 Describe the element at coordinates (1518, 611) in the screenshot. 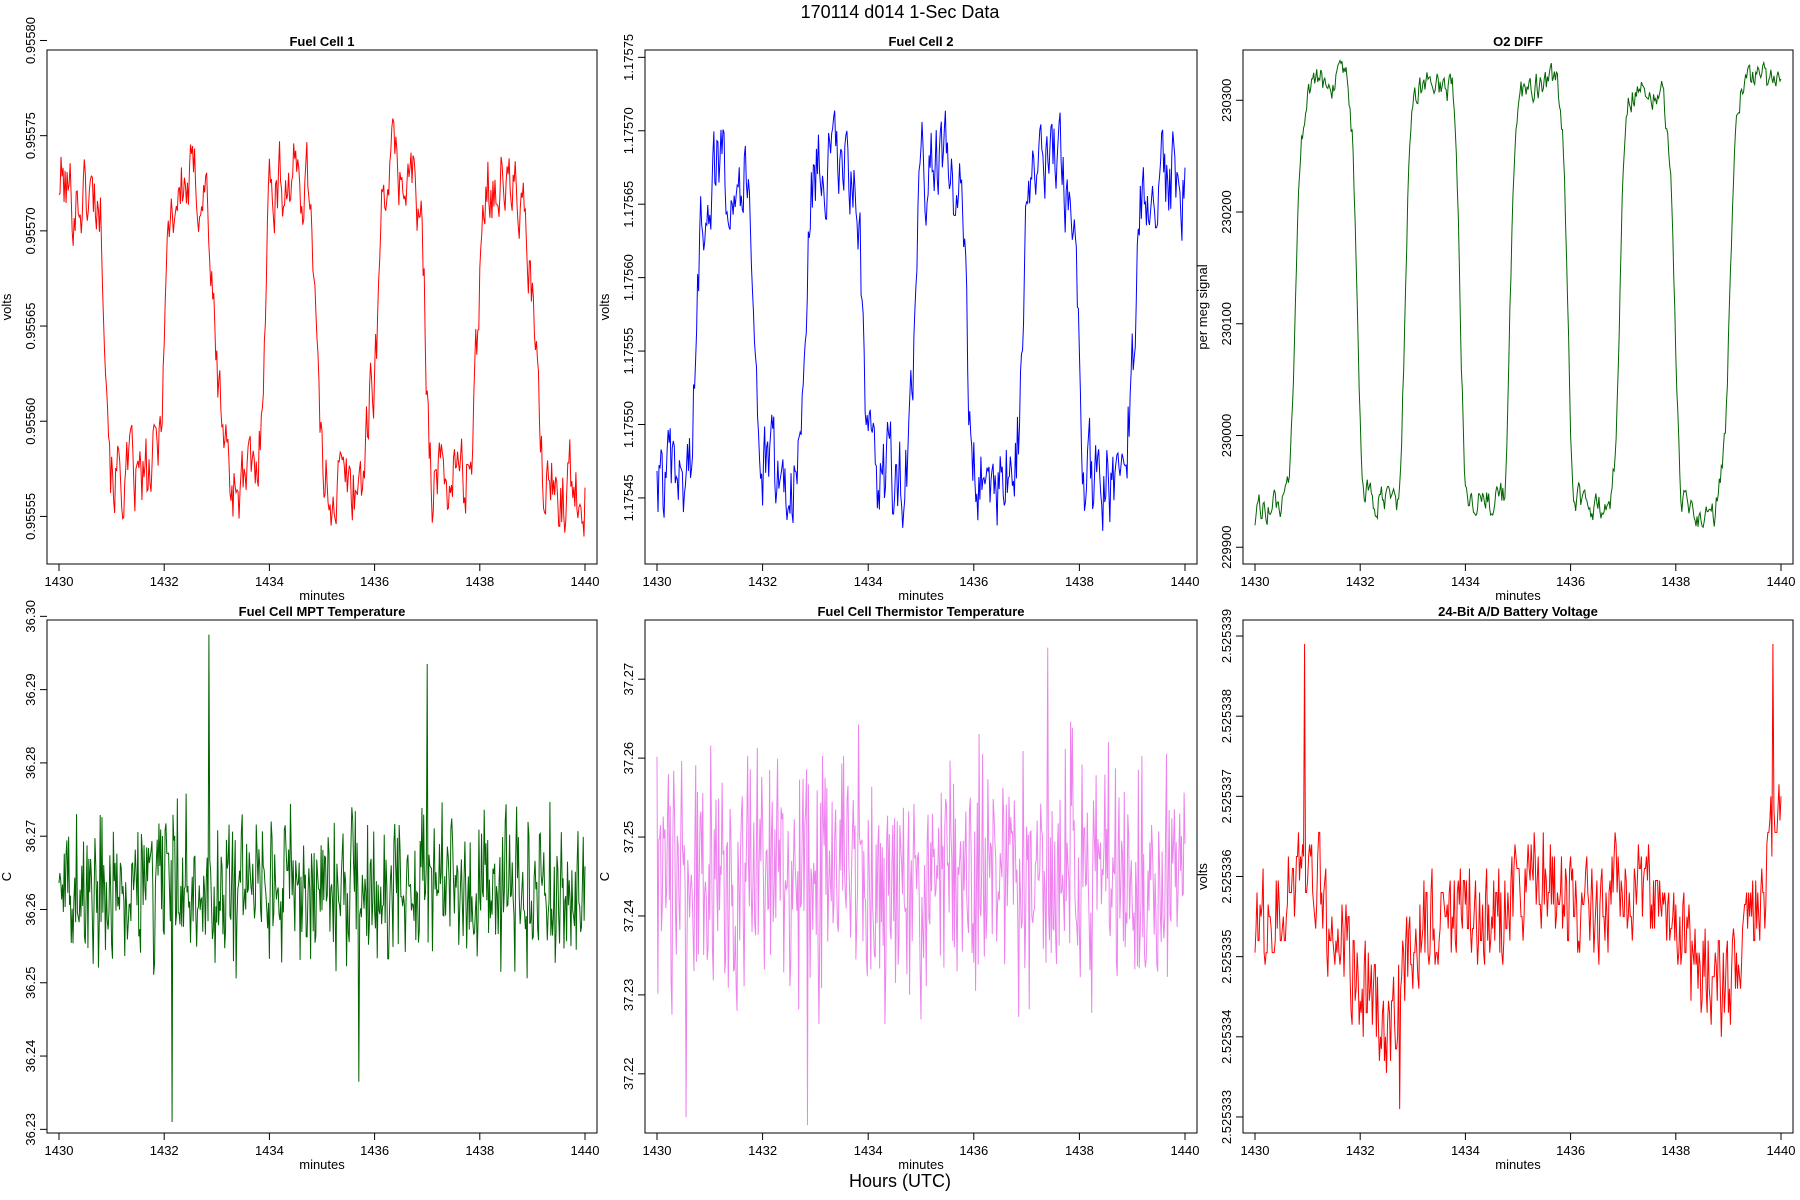

I see `chart-title: 24-Bit A/D Battery Voltage` at that location.